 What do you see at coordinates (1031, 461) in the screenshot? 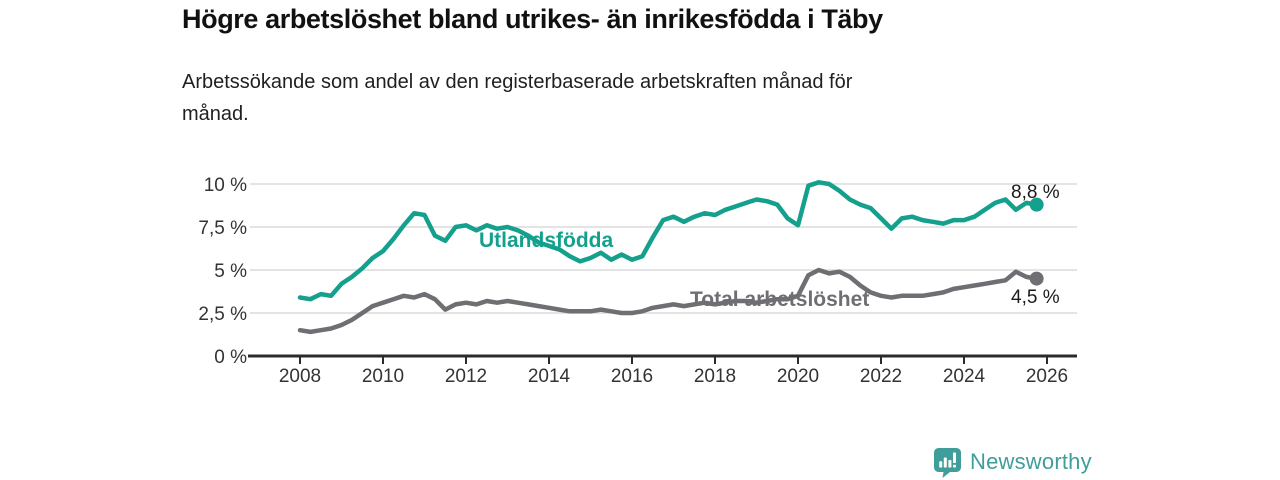
I see `brand-name: Newsworthy` at bounding box center [1031, 461].